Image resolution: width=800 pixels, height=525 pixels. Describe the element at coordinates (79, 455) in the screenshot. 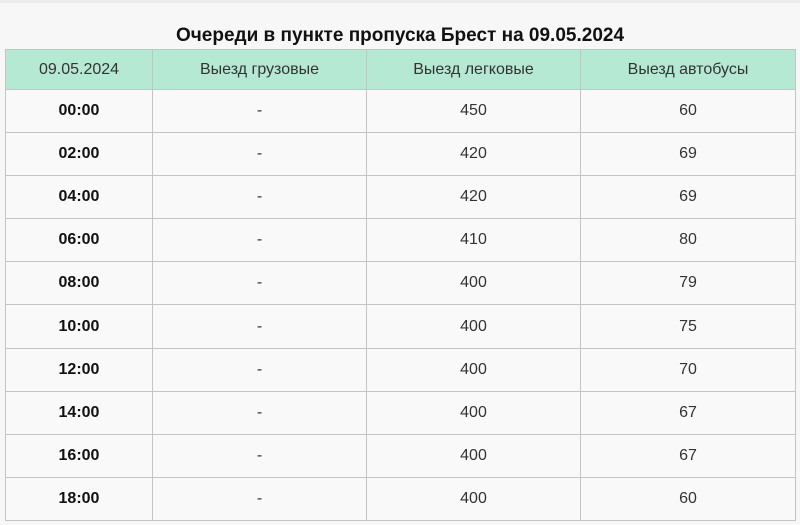

I see `time-cell: 16:00` at that location.